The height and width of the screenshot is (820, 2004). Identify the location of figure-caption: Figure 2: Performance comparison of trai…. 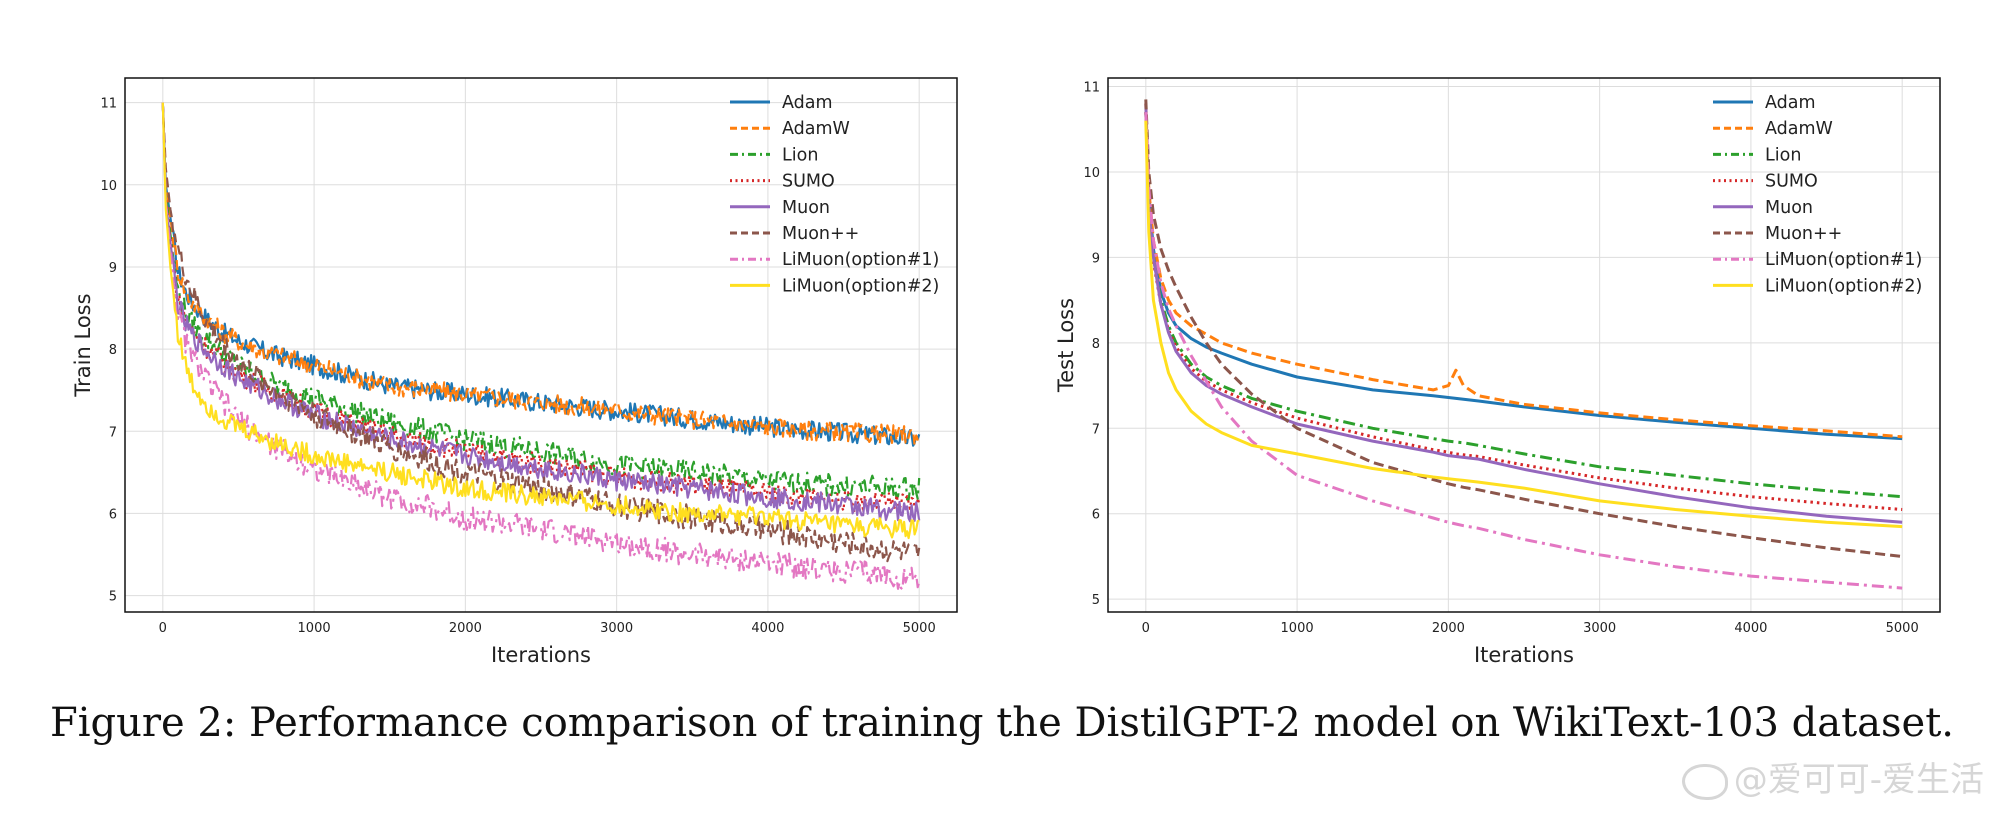
(1001, 723).